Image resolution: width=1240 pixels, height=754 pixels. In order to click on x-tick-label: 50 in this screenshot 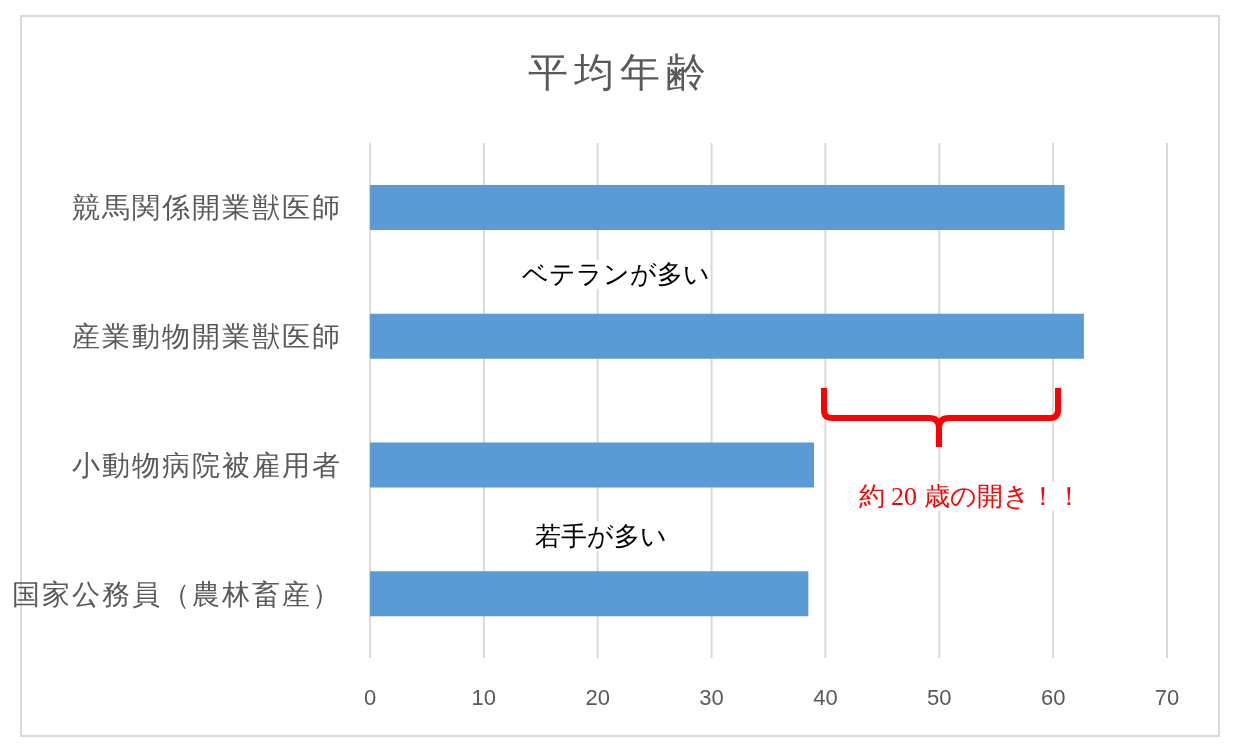, I will do `click(939, 697)`.